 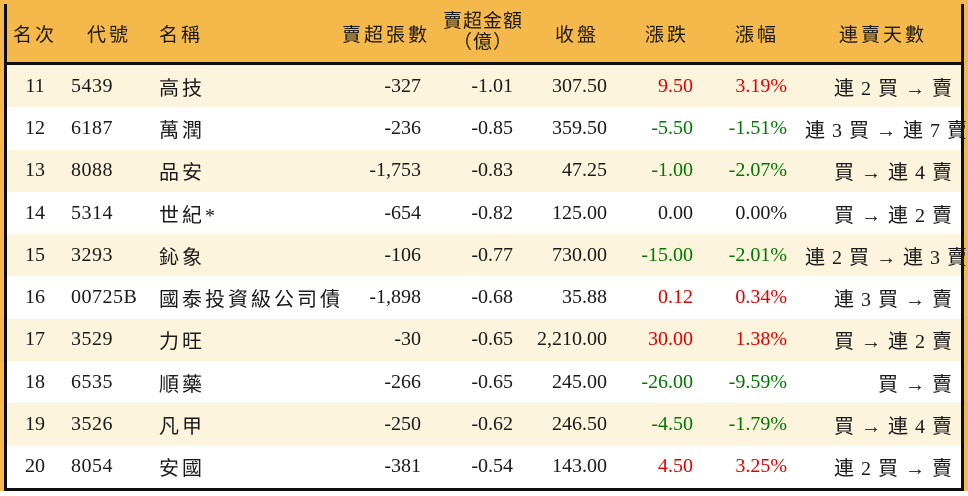 I want to click on cell-rank: 19, so click(x=35, y=424).